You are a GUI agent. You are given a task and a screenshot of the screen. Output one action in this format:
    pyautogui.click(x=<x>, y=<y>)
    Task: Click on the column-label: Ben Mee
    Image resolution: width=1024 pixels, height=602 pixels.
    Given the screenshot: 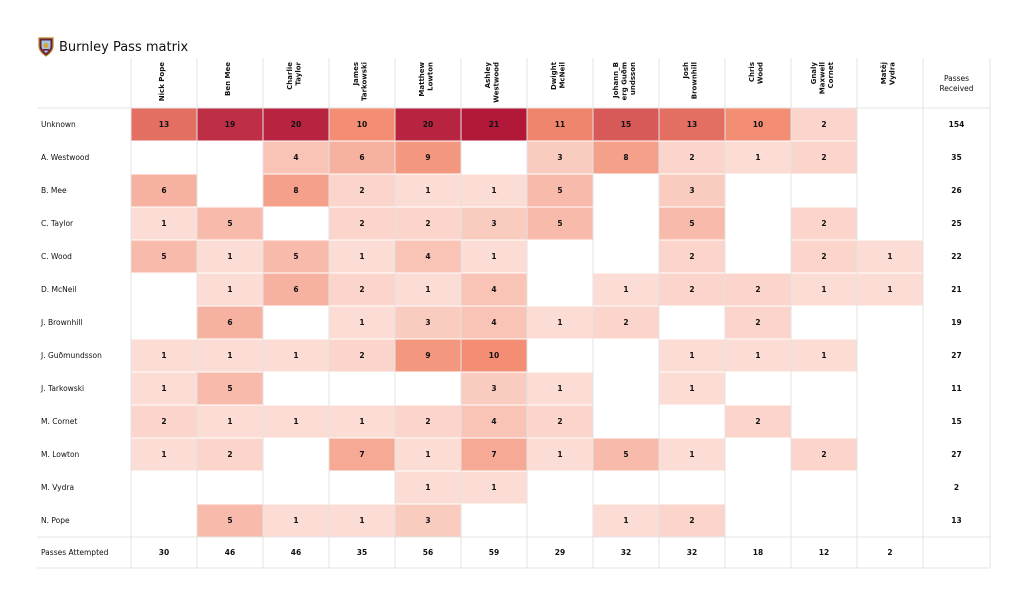 What is the action you would take?
    pyautogui.click(x=228, y=79)
    